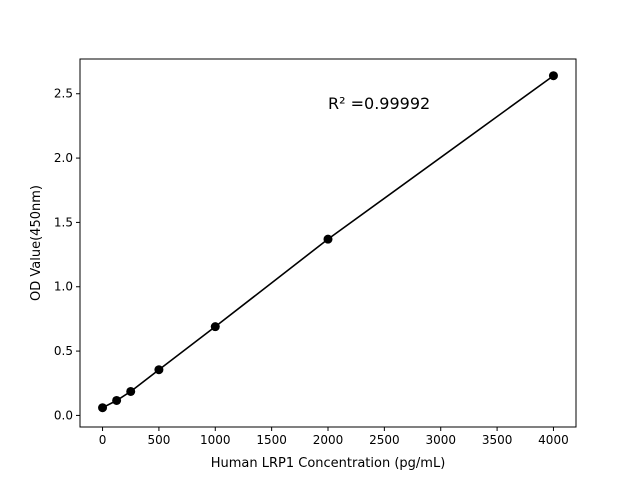  I want to click on x-tick-label: 4000, so click(553, 440).